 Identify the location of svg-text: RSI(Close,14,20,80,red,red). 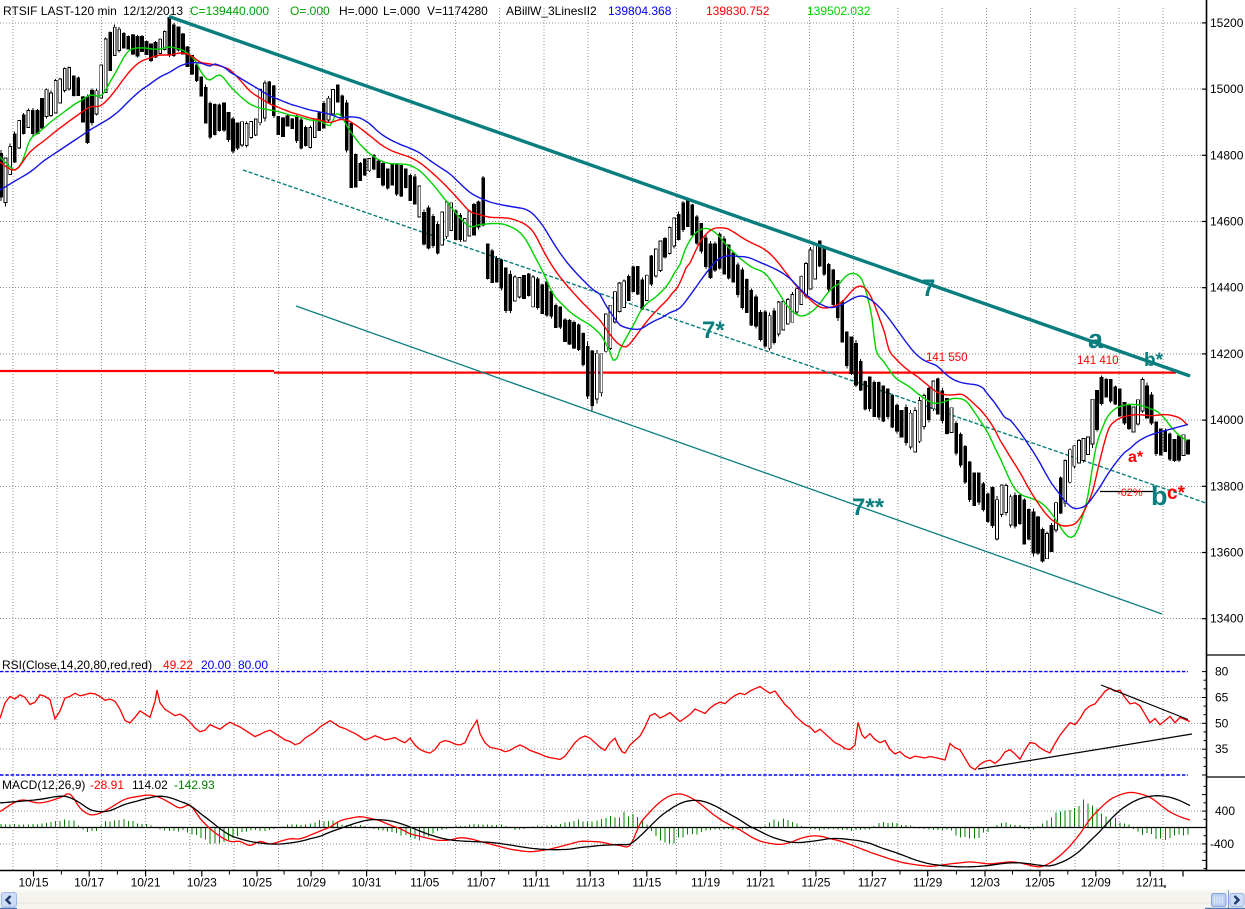
(77, 665).